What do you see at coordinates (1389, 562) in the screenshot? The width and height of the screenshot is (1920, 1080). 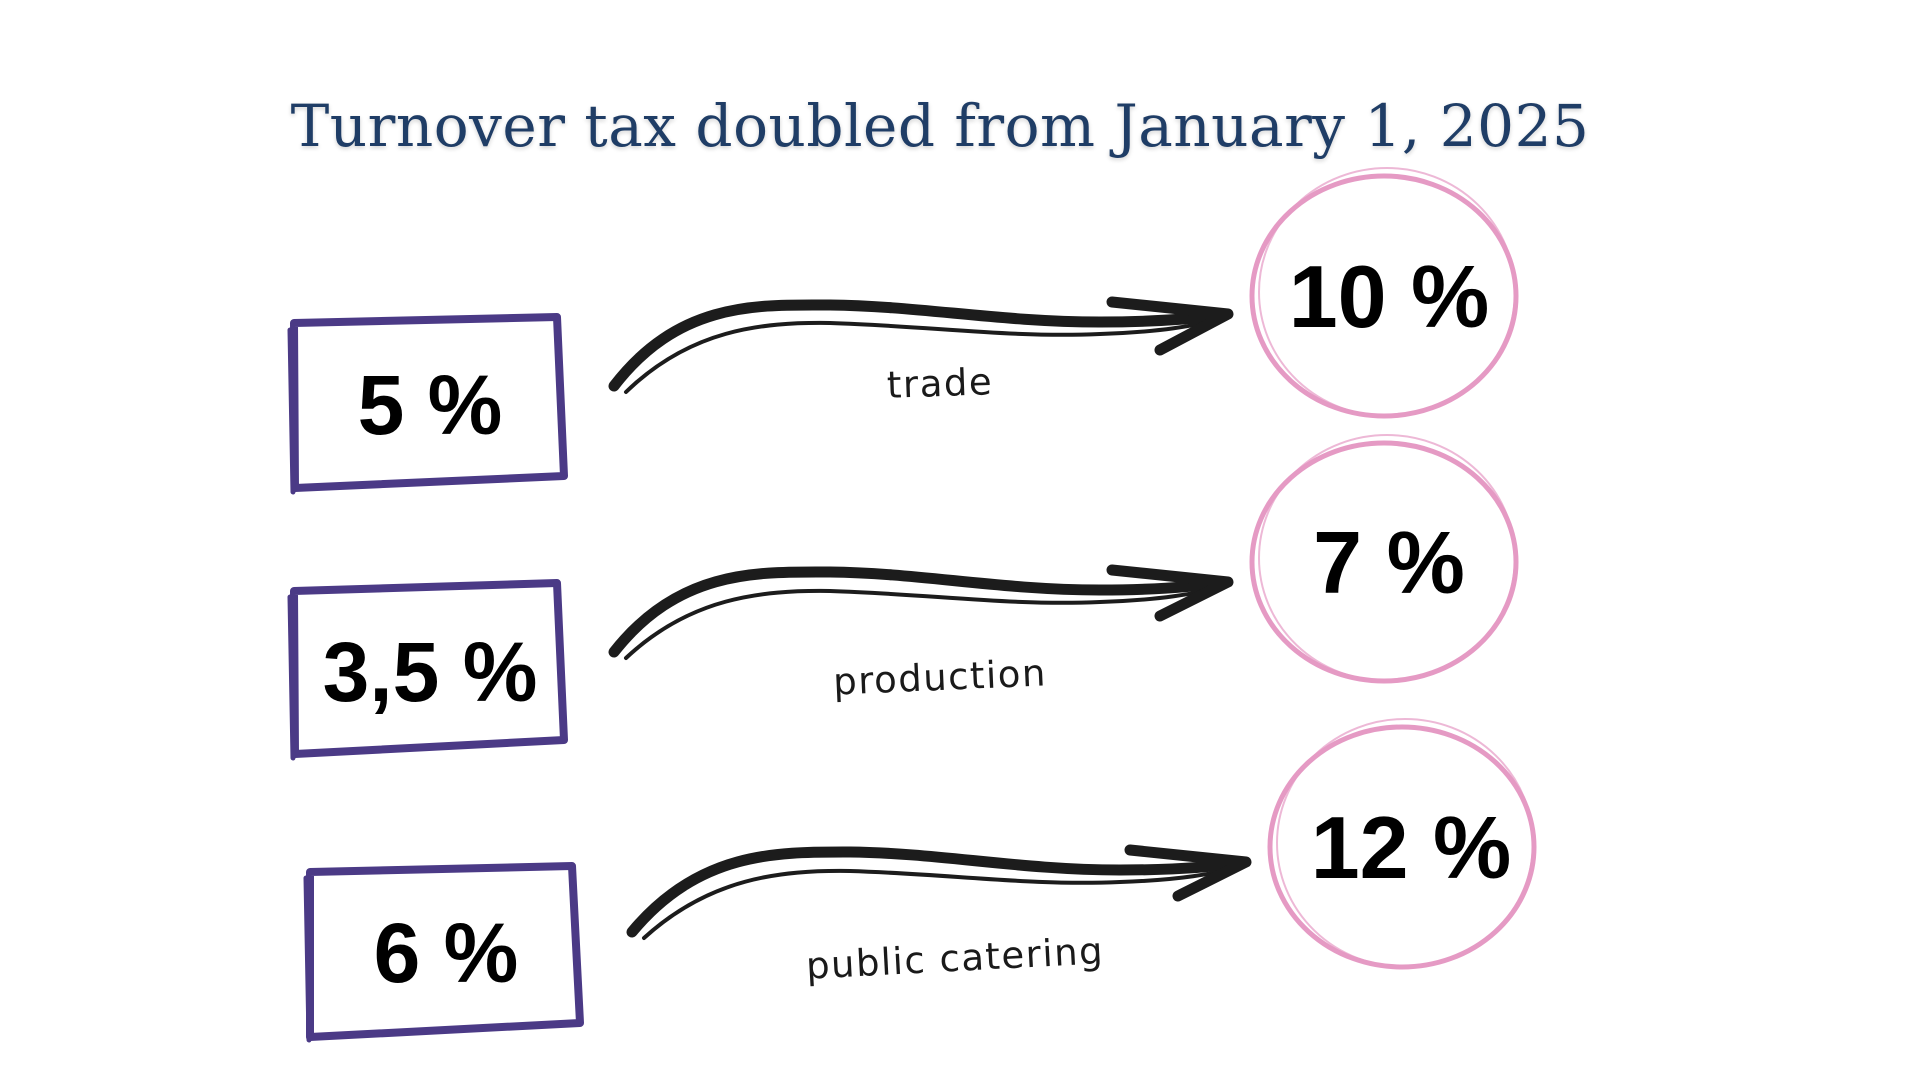 I see `new-rate-2: 7 %` at bounding box center [1389, 562].